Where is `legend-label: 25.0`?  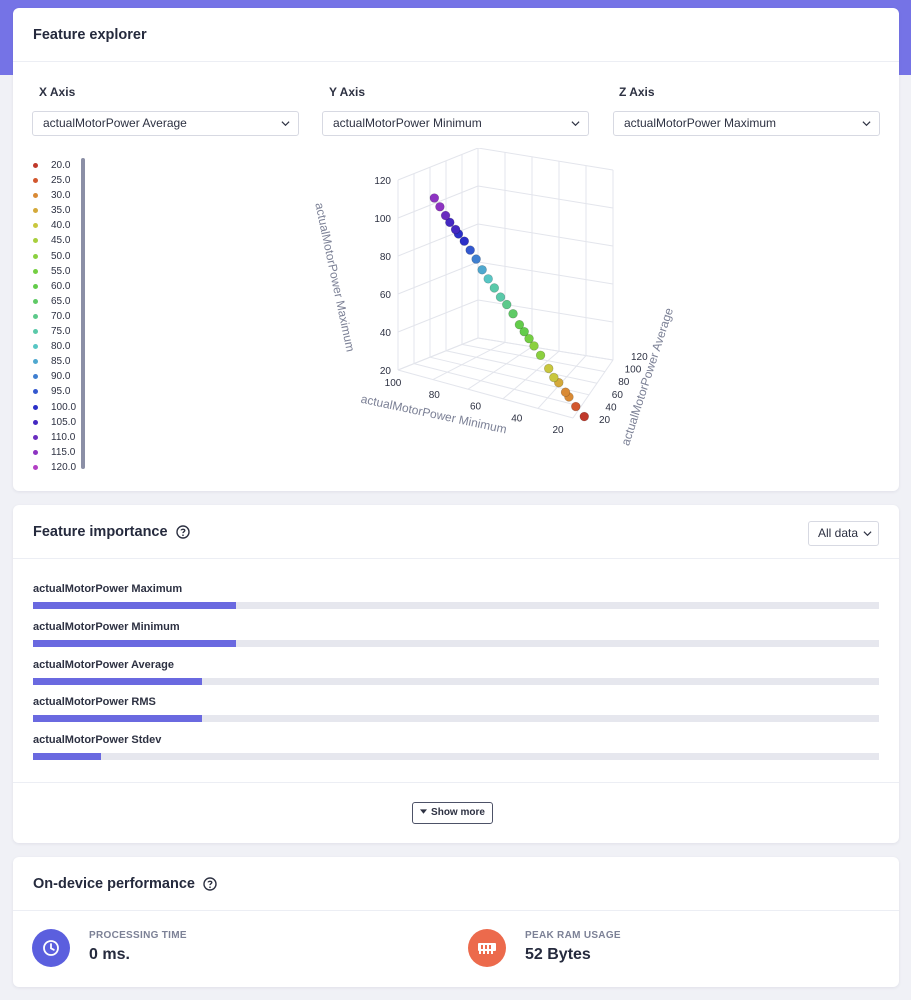
legend-label: 25.0 is located at coordinates (61, 181).